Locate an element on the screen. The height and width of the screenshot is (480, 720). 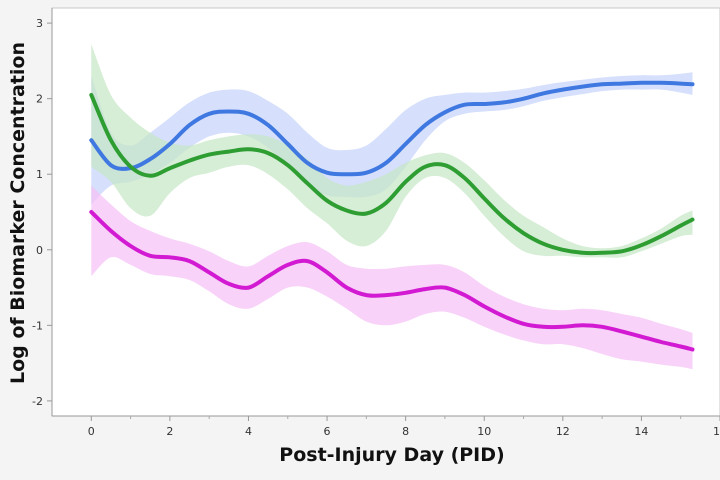
x-tick-label: 16 is located at coordinates (716, 431).